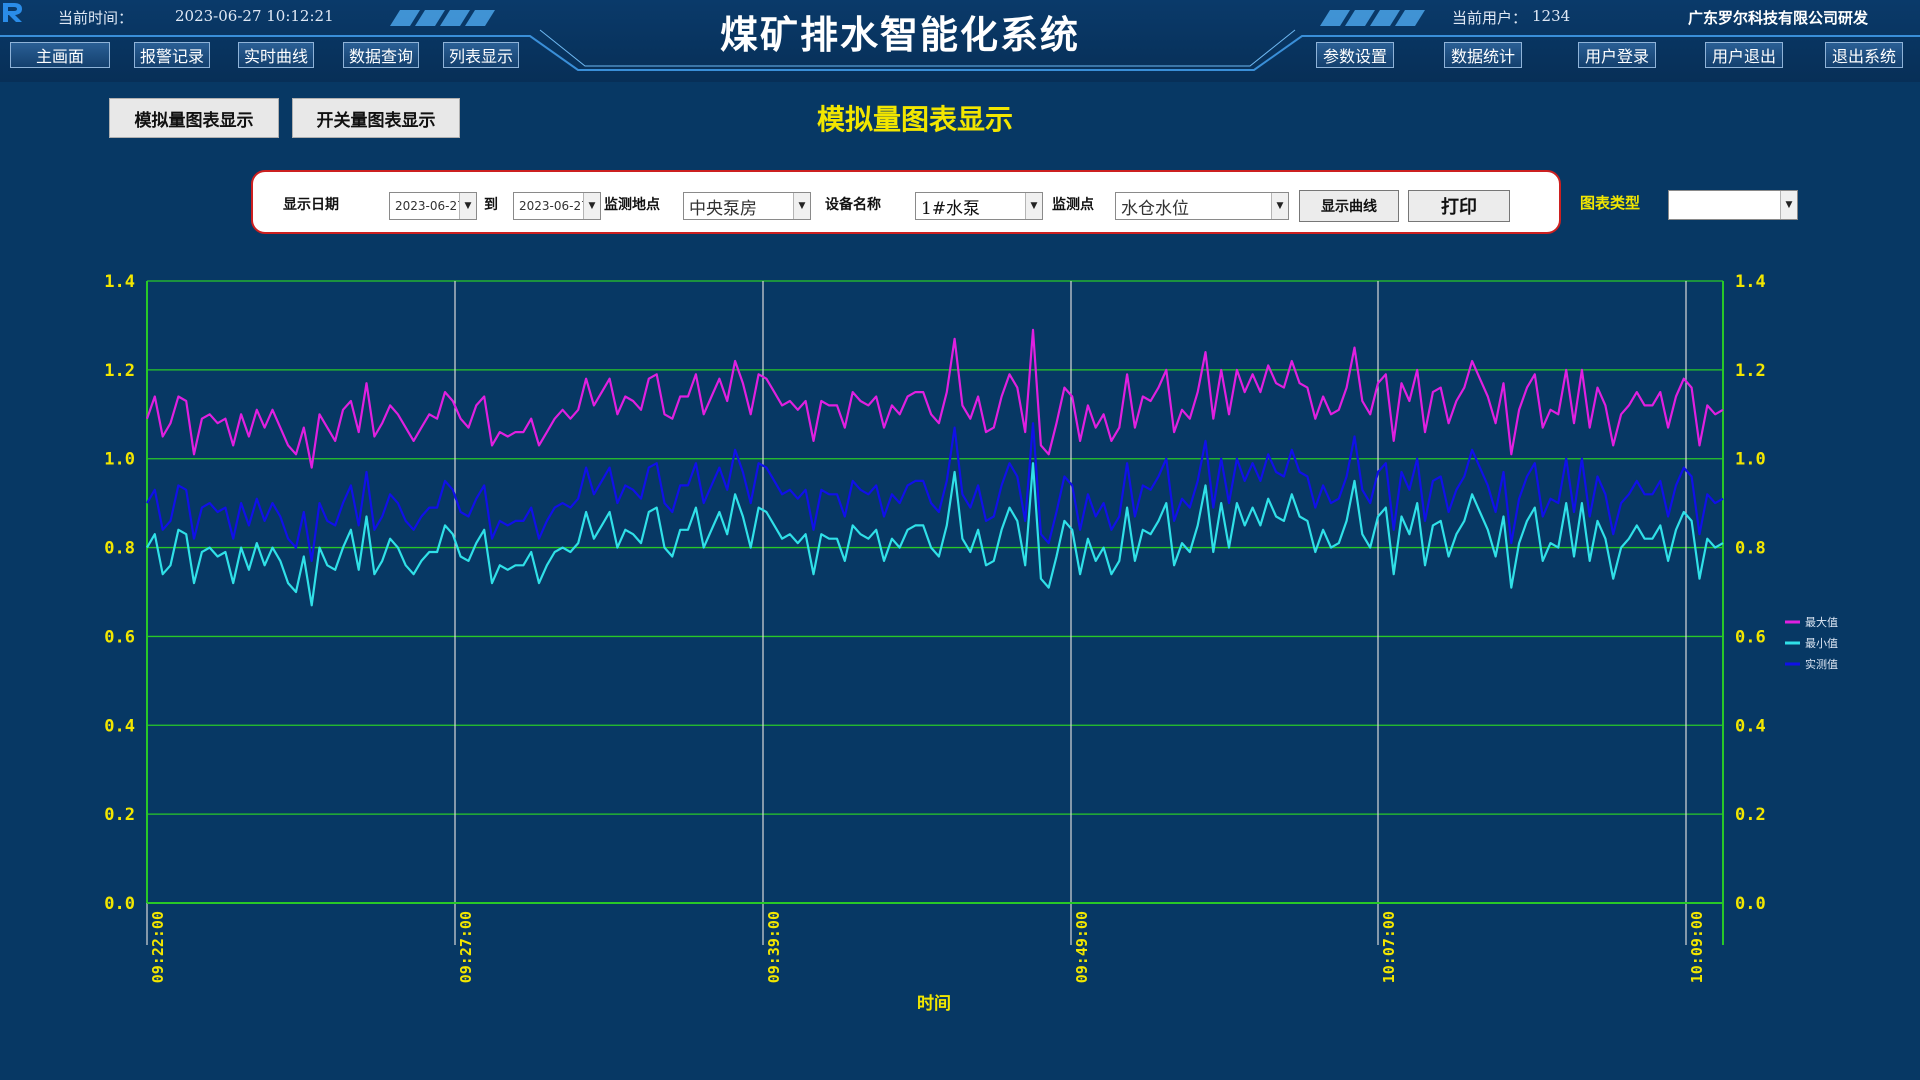 This screenshot has height=1080, width=1920. What do you see at coordinates (381, 55) in the screenshot?
I see `nav-data-query: 数据查询` at bounding box center [381, 55].